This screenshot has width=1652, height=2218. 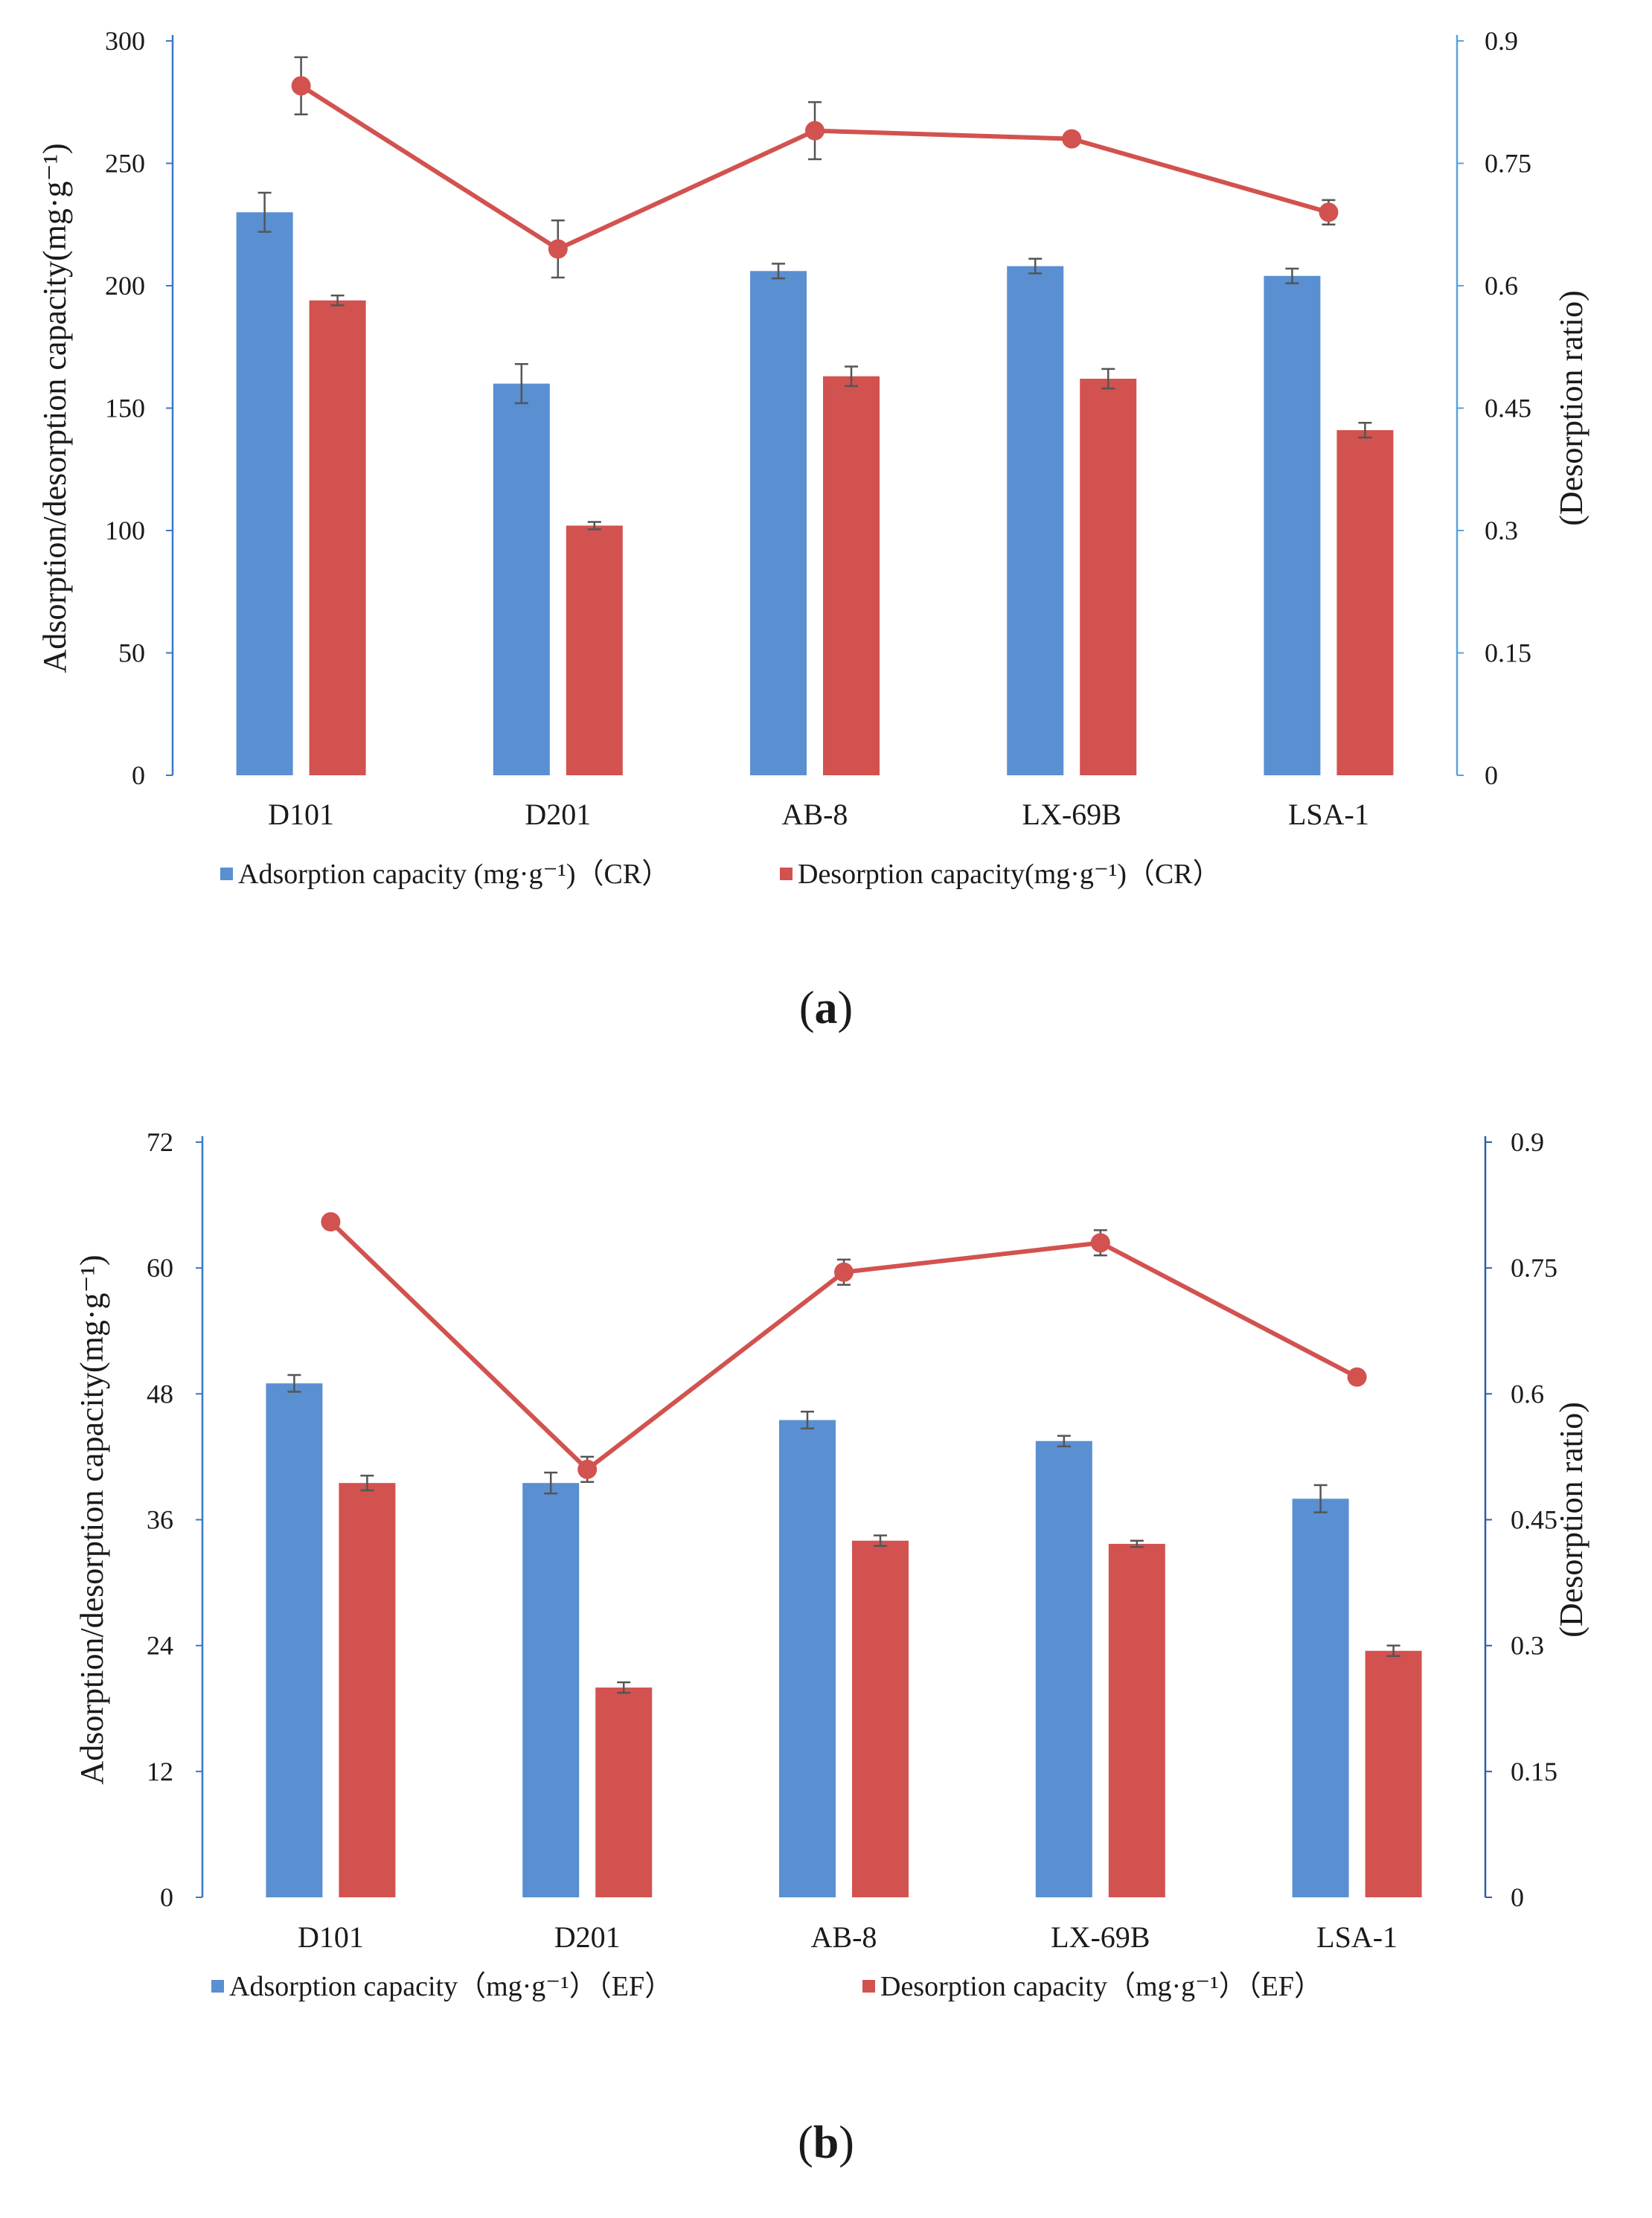 I want to click on left-tick-label: 48, so click(x=160, y=1393).